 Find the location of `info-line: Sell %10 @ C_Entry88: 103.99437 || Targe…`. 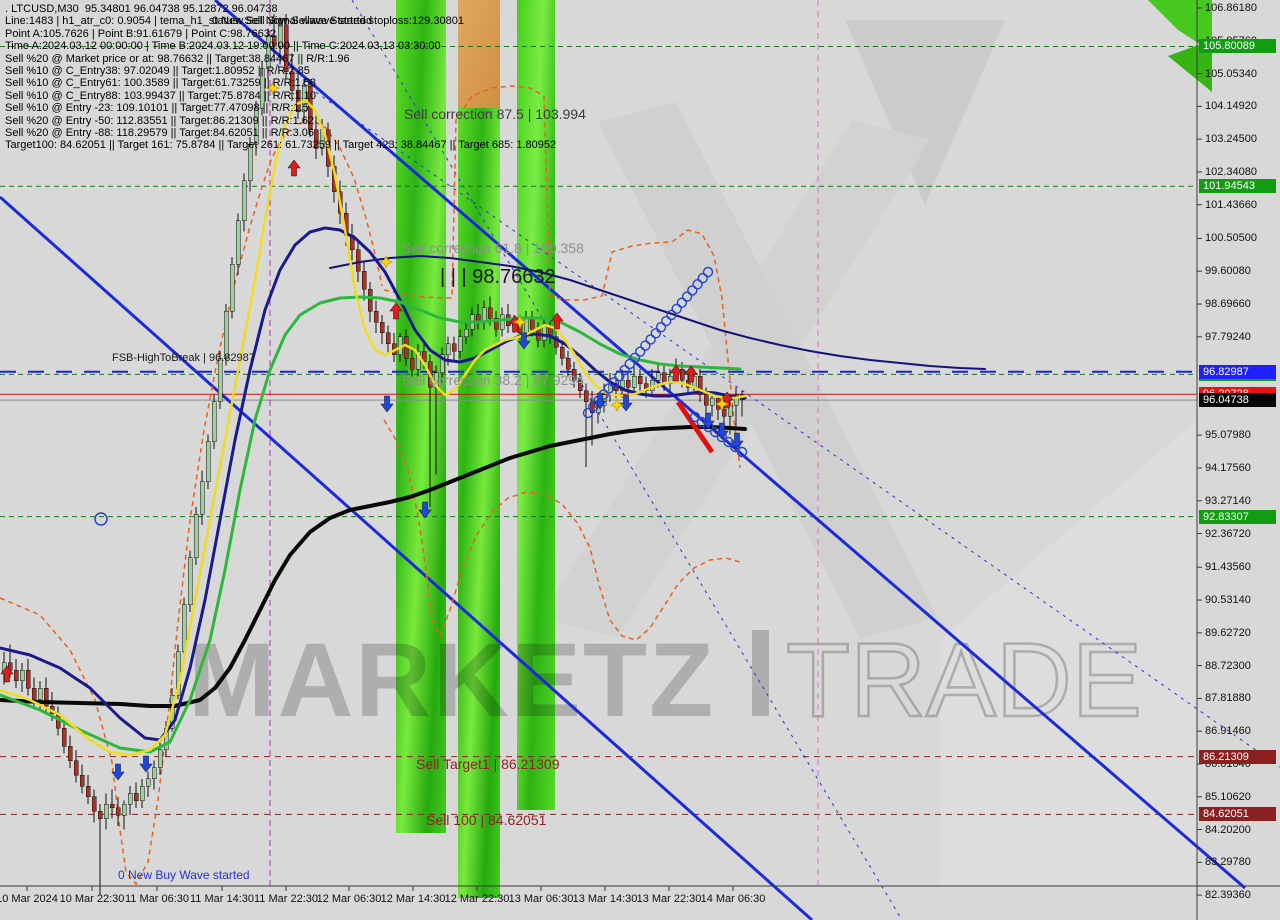

info-line: Sell %10 @ C_Entry88: 103.99437 || Targe… is located at coordinates (161, 95).